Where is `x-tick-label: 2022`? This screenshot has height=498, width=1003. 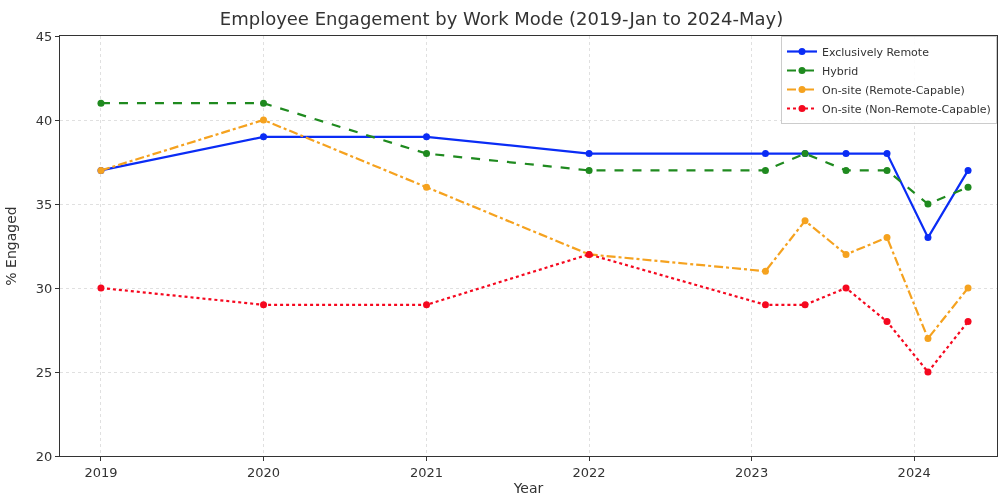
x-tick-label: 2022 is located at coordinates (589, 472).